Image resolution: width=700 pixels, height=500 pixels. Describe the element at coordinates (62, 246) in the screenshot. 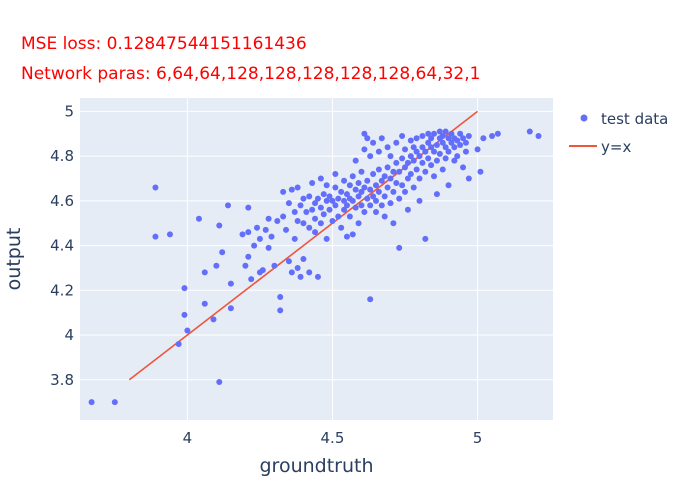

I see `y-tick-label: 4.4` at that location.